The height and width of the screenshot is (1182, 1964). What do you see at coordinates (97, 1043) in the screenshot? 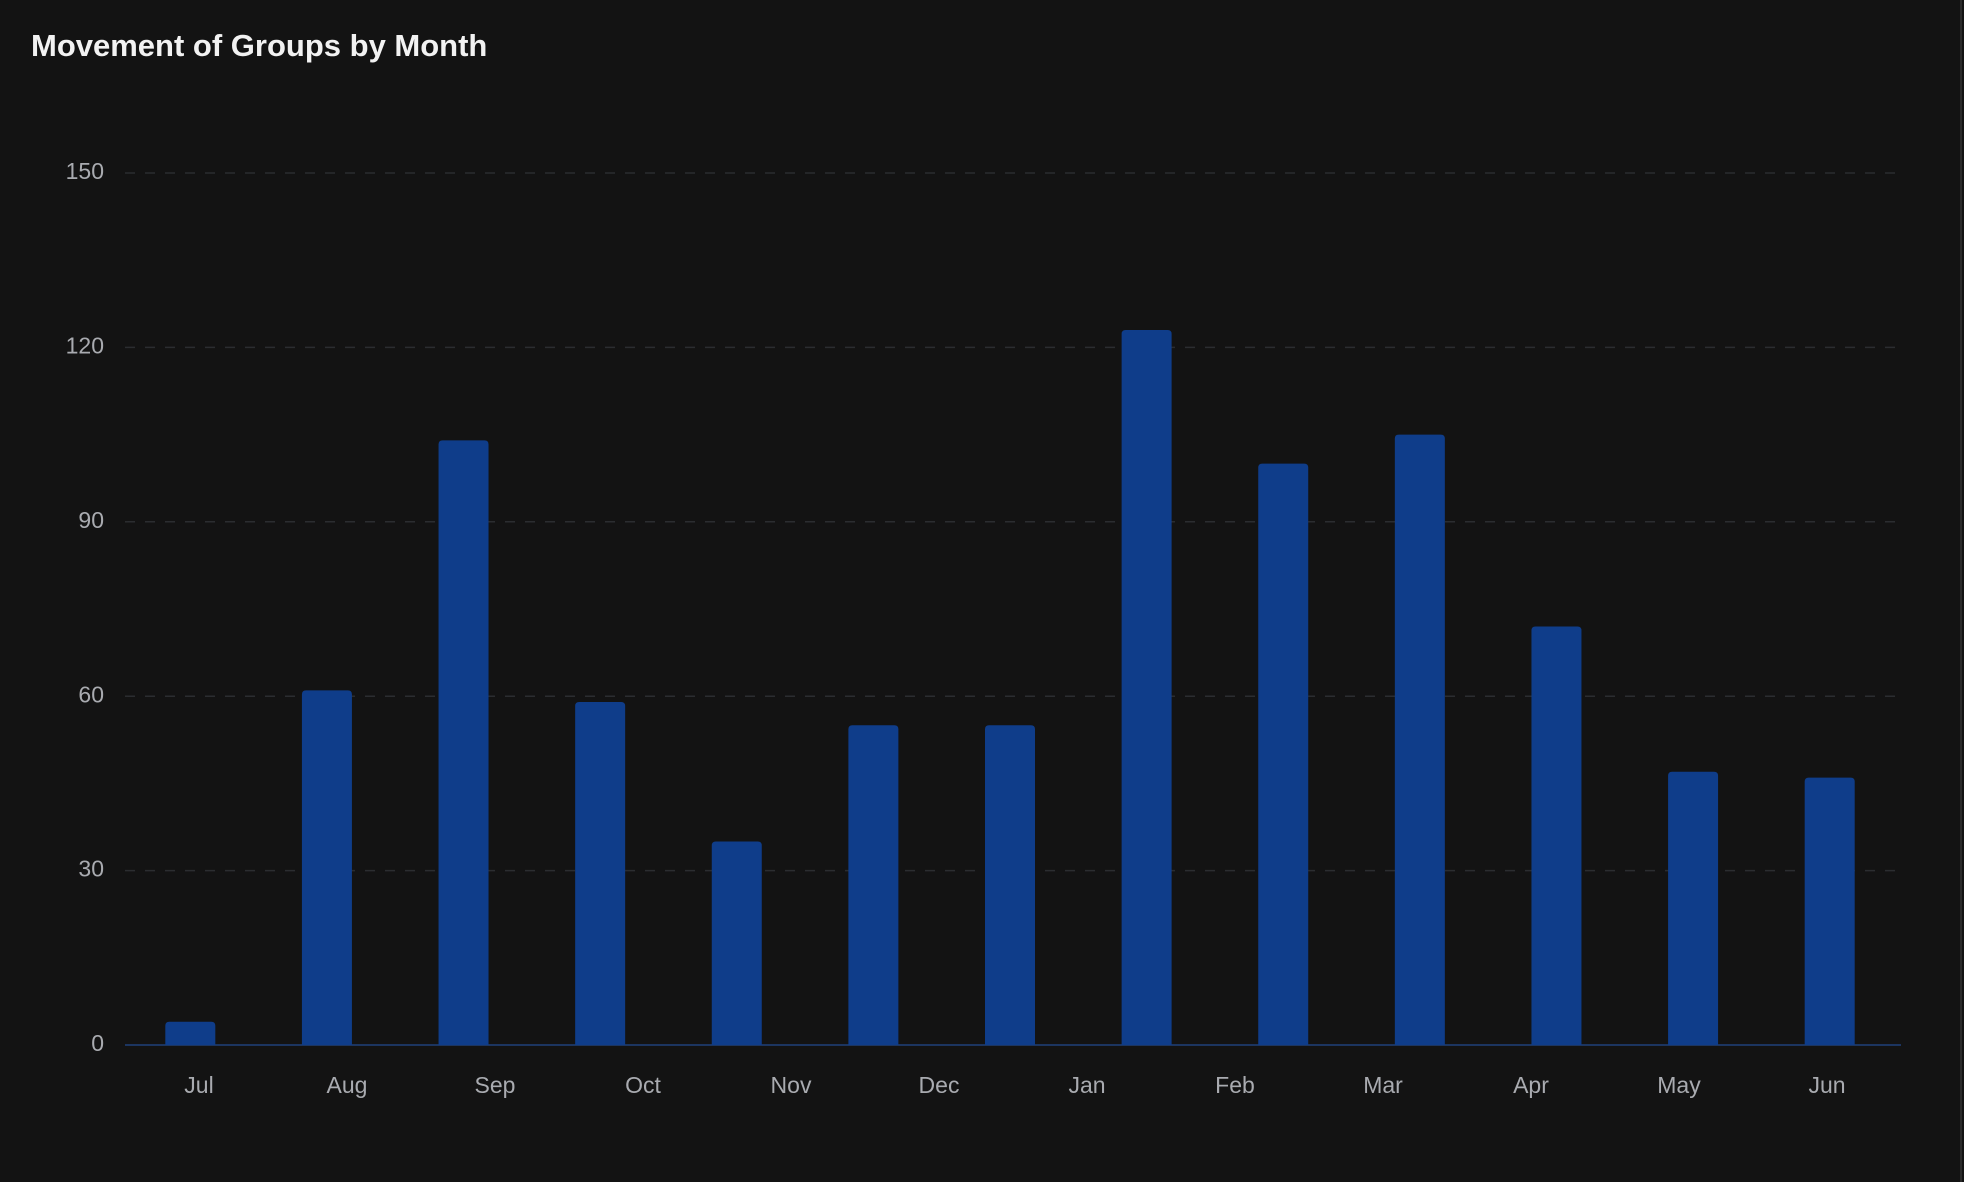
I see `y-tick-label: 0` at bounding box center [97, 1043].